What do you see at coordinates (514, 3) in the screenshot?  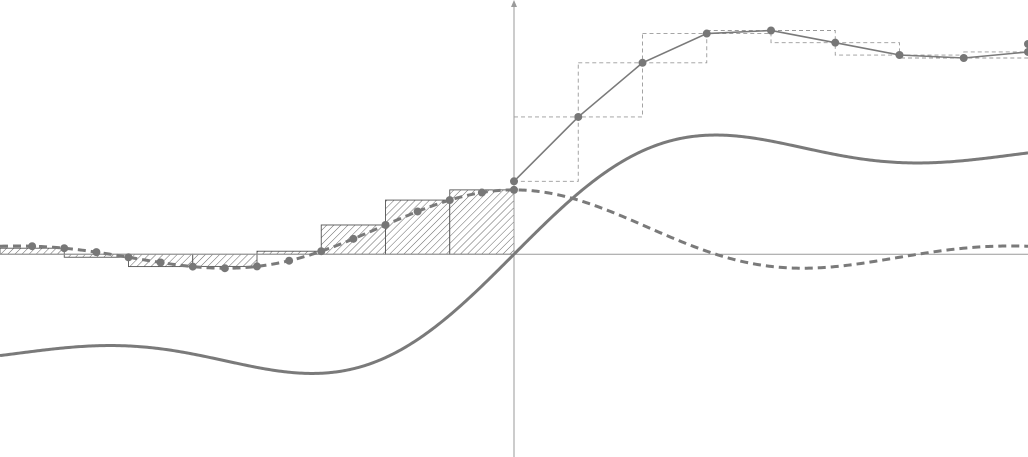 I see `y-axis-arrow` at bounding box center [514, 3].